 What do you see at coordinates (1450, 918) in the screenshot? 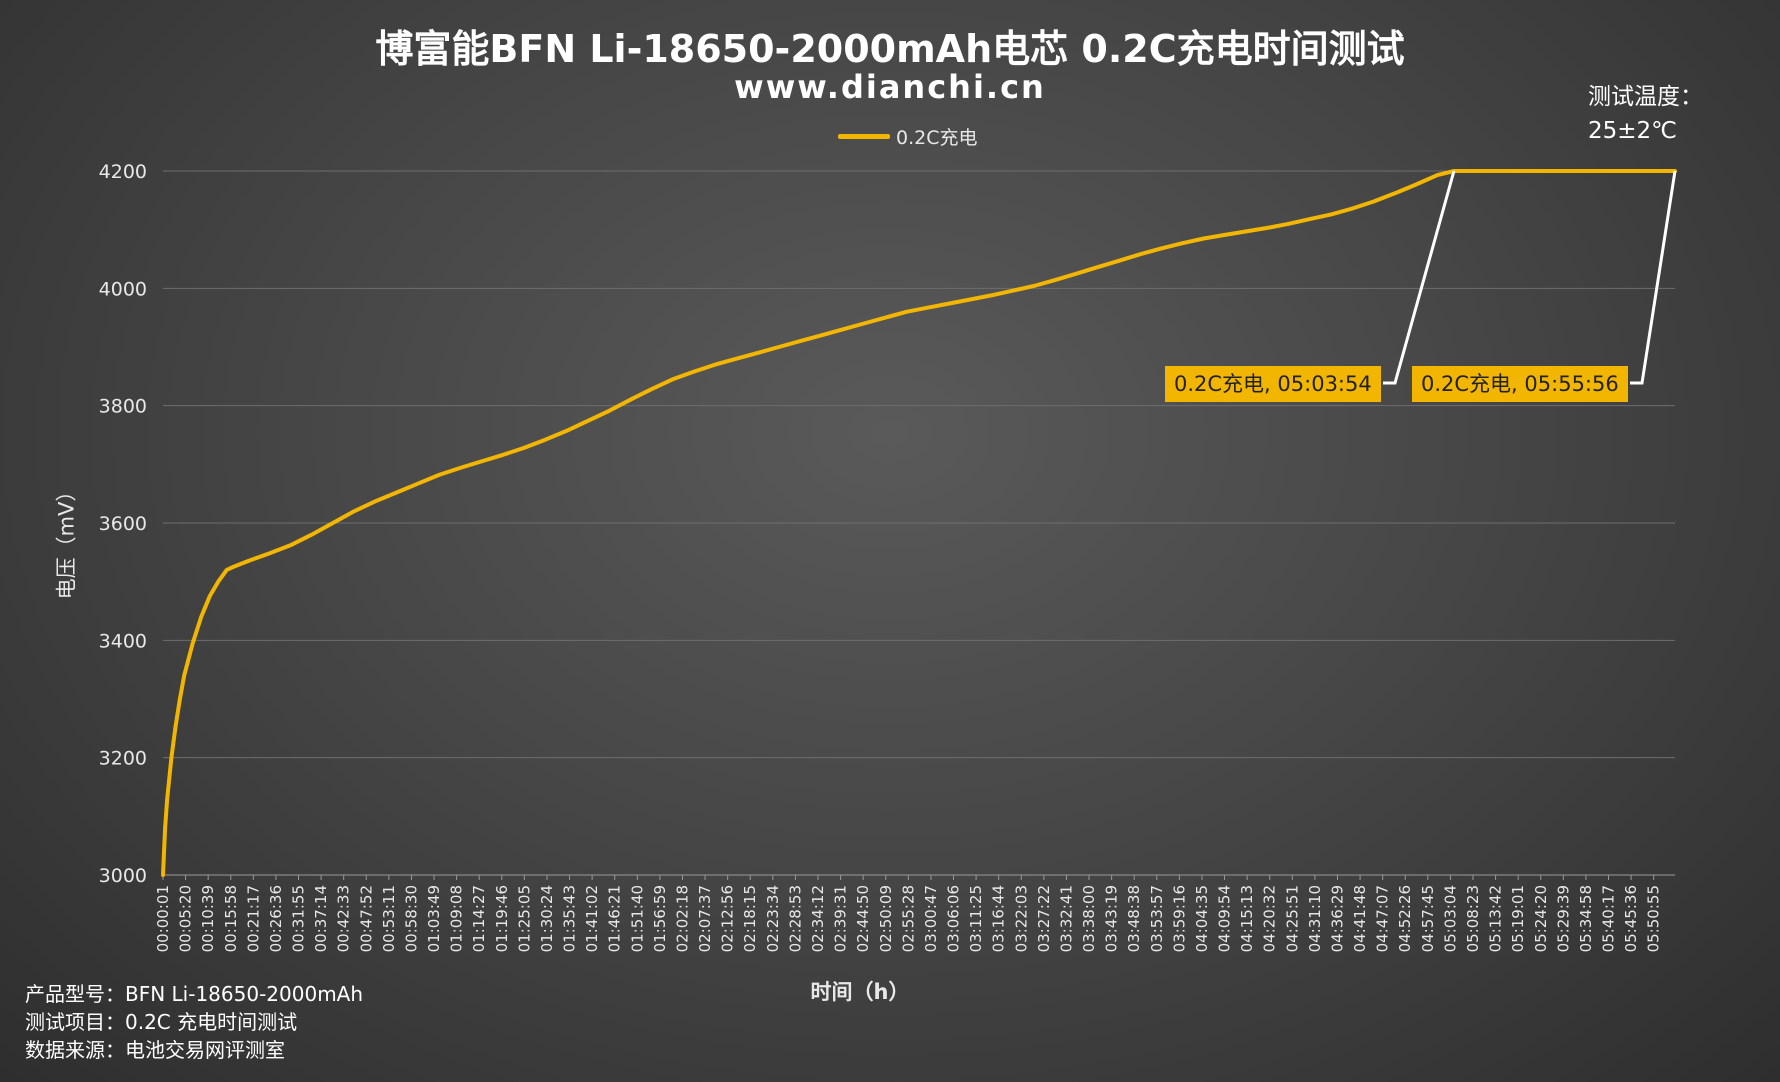
I see `x-tick-label: 05:03:04` at bounding box center [1450, 918].